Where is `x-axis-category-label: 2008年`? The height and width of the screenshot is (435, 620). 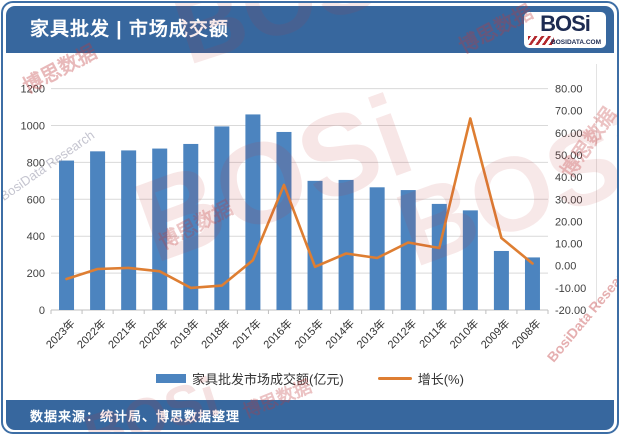
x-axis-category-label: 2008年 is located at coordinates (526, 333).